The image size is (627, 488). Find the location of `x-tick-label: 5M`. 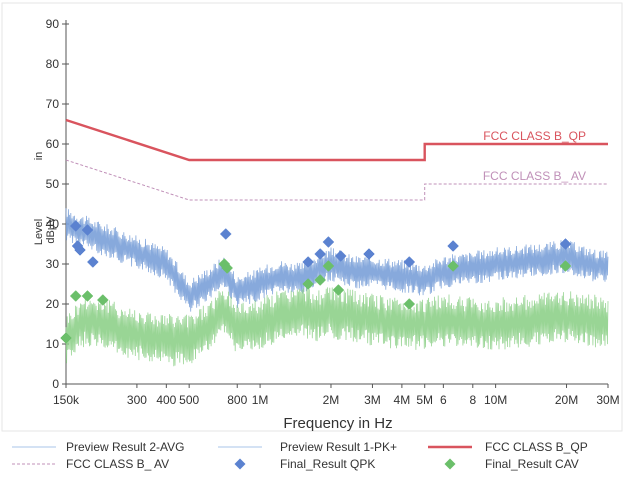

x-tick-label: 5M is located at coordinates (424, 400).